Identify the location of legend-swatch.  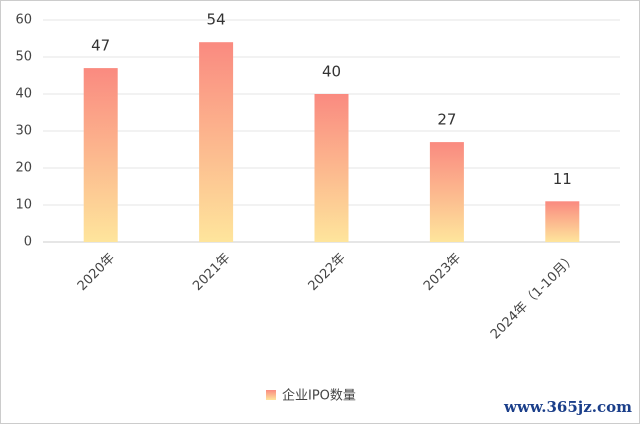
(271, 395).